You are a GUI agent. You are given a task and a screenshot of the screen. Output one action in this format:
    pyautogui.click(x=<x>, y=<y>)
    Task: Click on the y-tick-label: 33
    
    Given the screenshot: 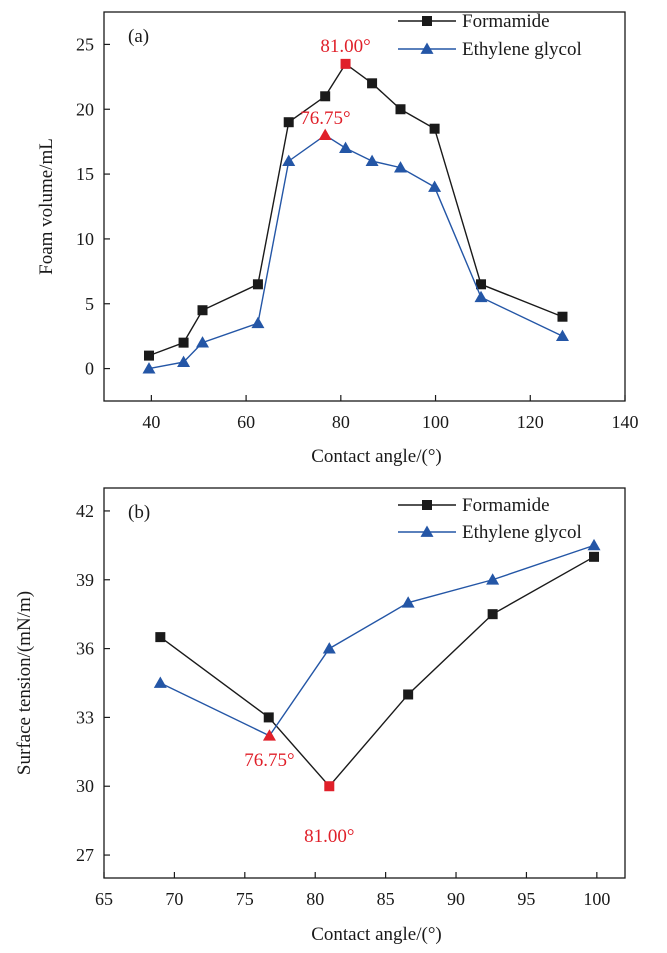 What is the action you would take?
    pyautogui.click(x=85, y=717)
    